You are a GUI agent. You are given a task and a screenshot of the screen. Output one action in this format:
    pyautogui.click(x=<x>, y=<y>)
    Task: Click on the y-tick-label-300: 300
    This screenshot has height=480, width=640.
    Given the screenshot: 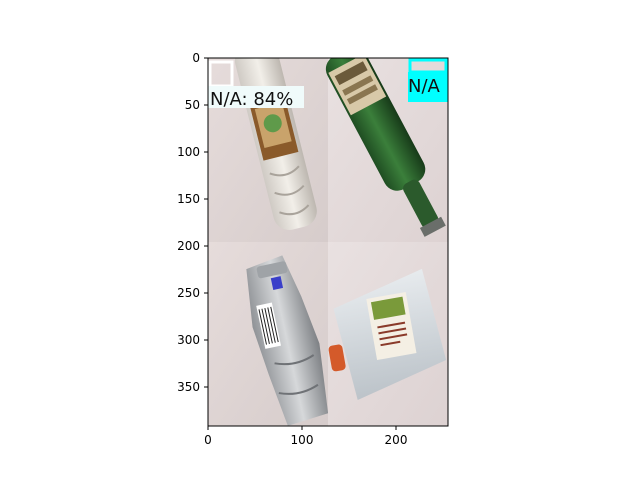 What is the action you would take?
    pyautogui.click(x=188, y=340)
    